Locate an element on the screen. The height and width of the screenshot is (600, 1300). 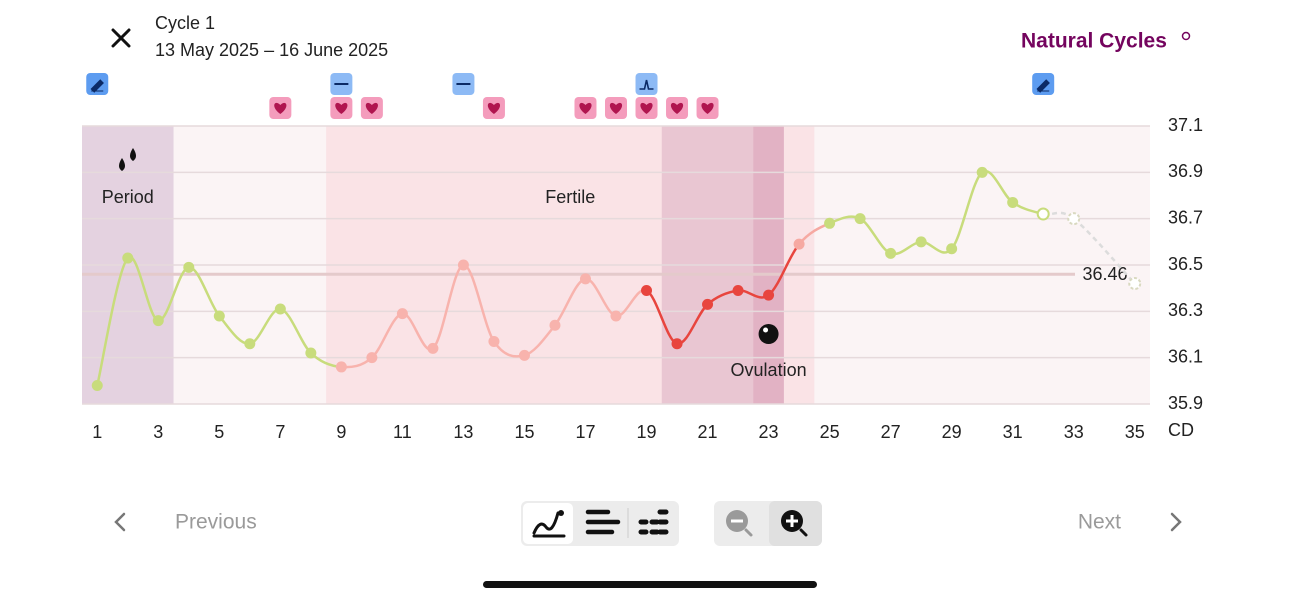
x-tick-label: 5 is located at coordinates (219, 432).